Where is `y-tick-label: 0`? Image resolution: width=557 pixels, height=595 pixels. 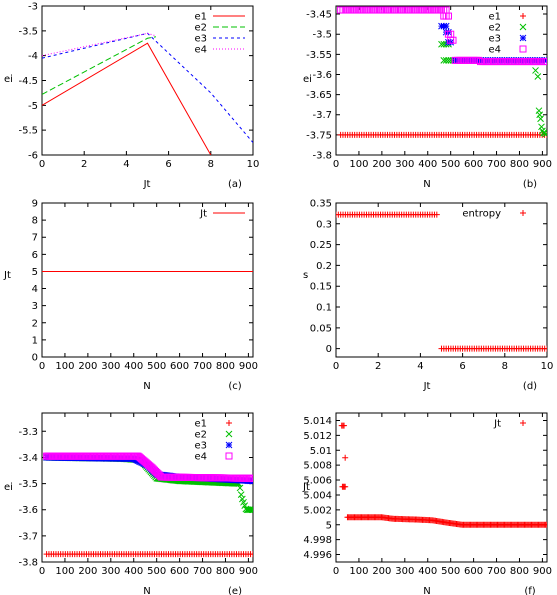
y-tick-label: 0 is located at coordinates (35, 358).